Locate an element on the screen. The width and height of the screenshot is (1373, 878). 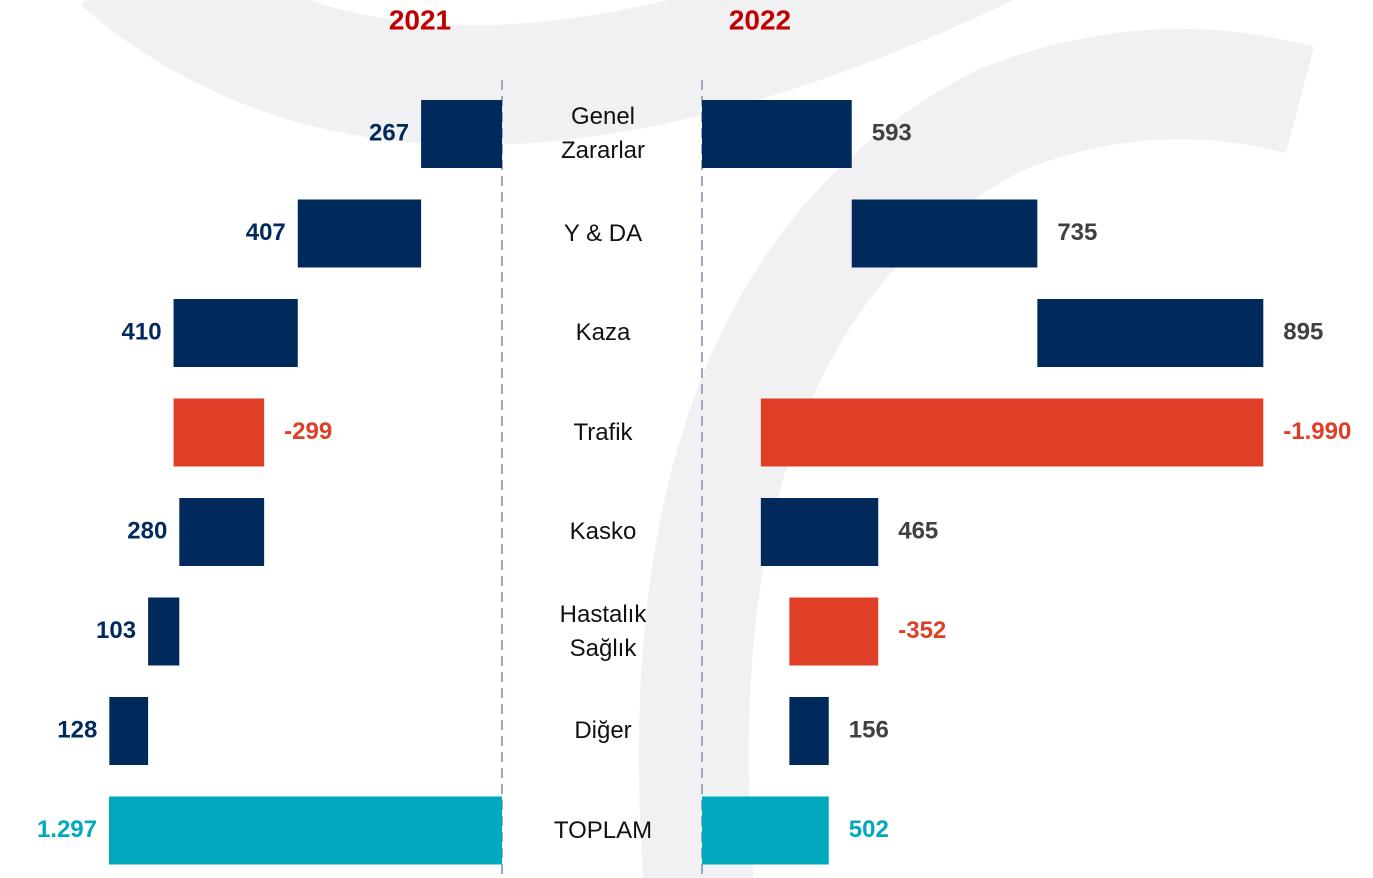
value-label: 465 is located at coordinates (918, 530).